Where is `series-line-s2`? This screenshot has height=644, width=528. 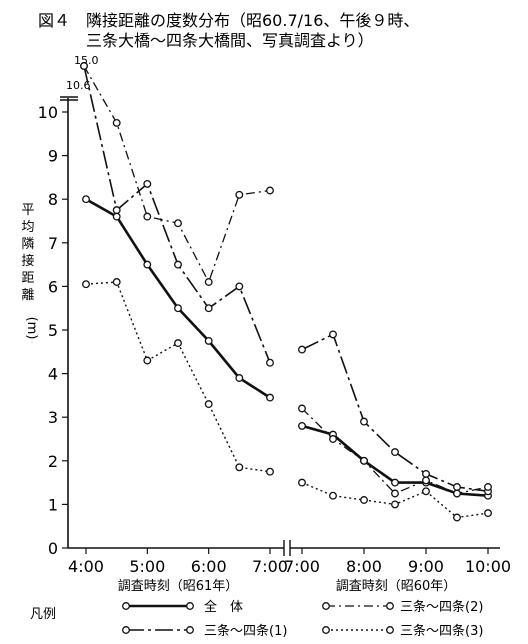
series-line-s2 is located at coordinates (177, 174).